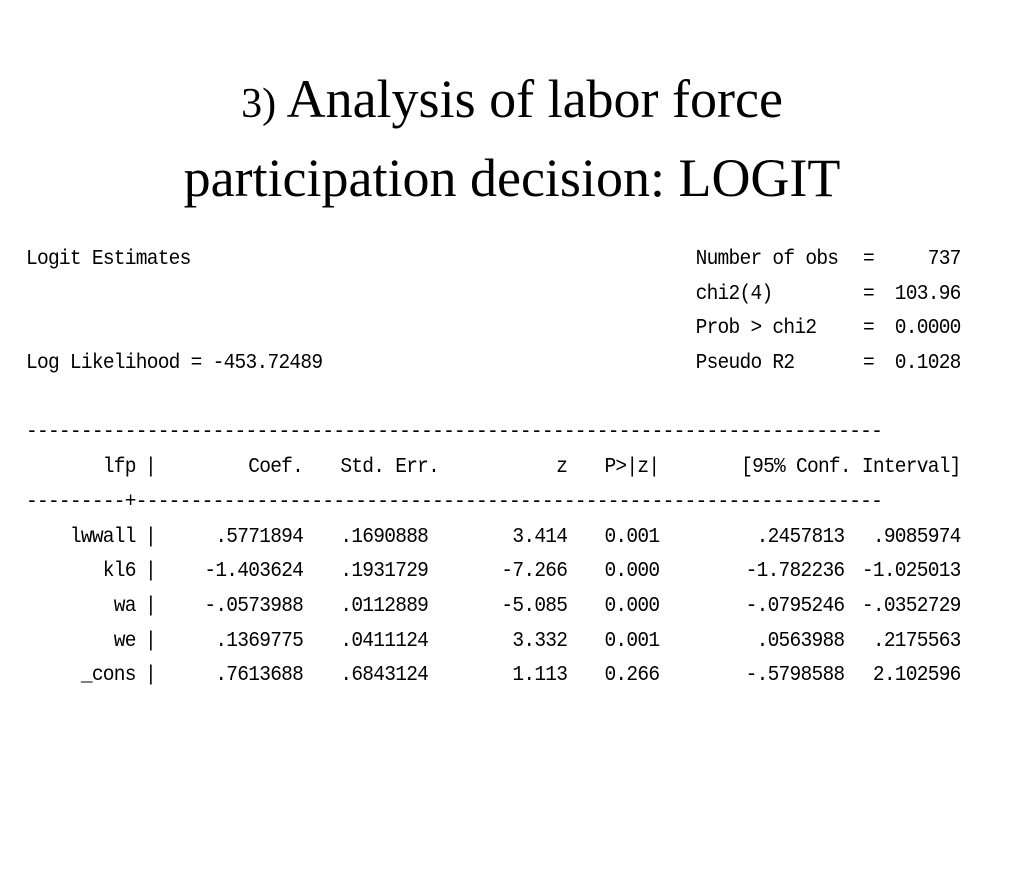 This screenshot has width=1024, height=894. What do you see at coordinates (493, 265) in the screenshot?
I see `header-row-1: Logit Estimates Number of obs = 737` at bounding box center [493, 265].